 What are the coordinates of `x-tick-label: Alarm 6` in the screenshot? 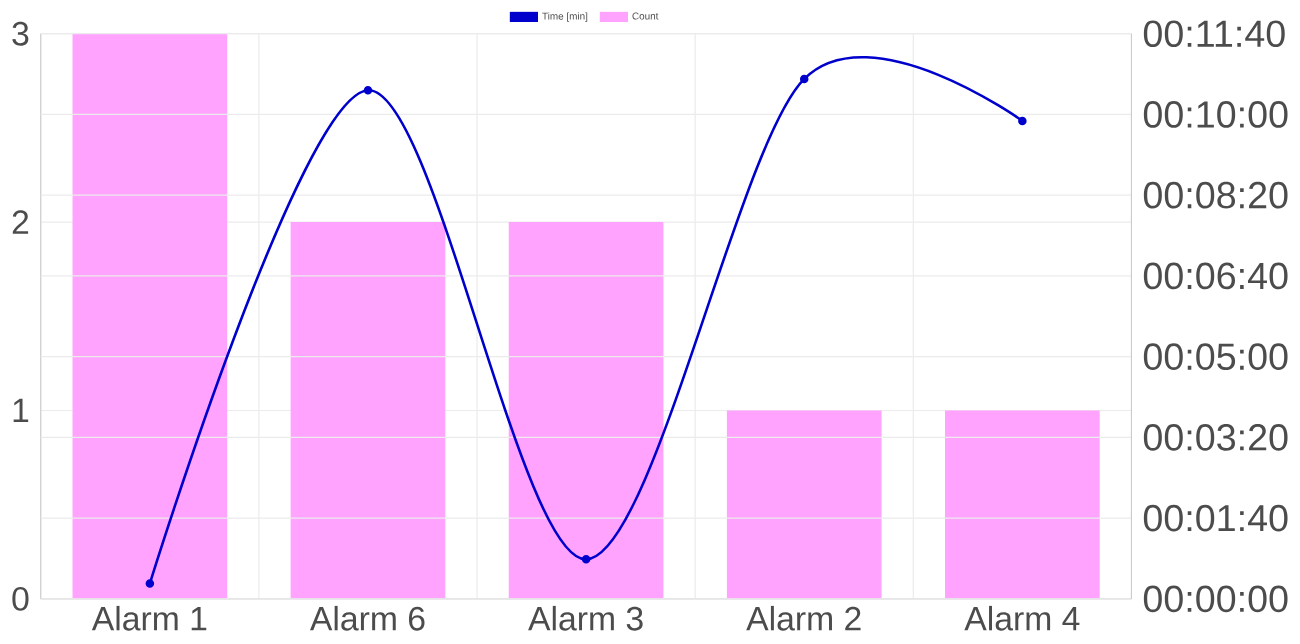 It's located at (367, 618).